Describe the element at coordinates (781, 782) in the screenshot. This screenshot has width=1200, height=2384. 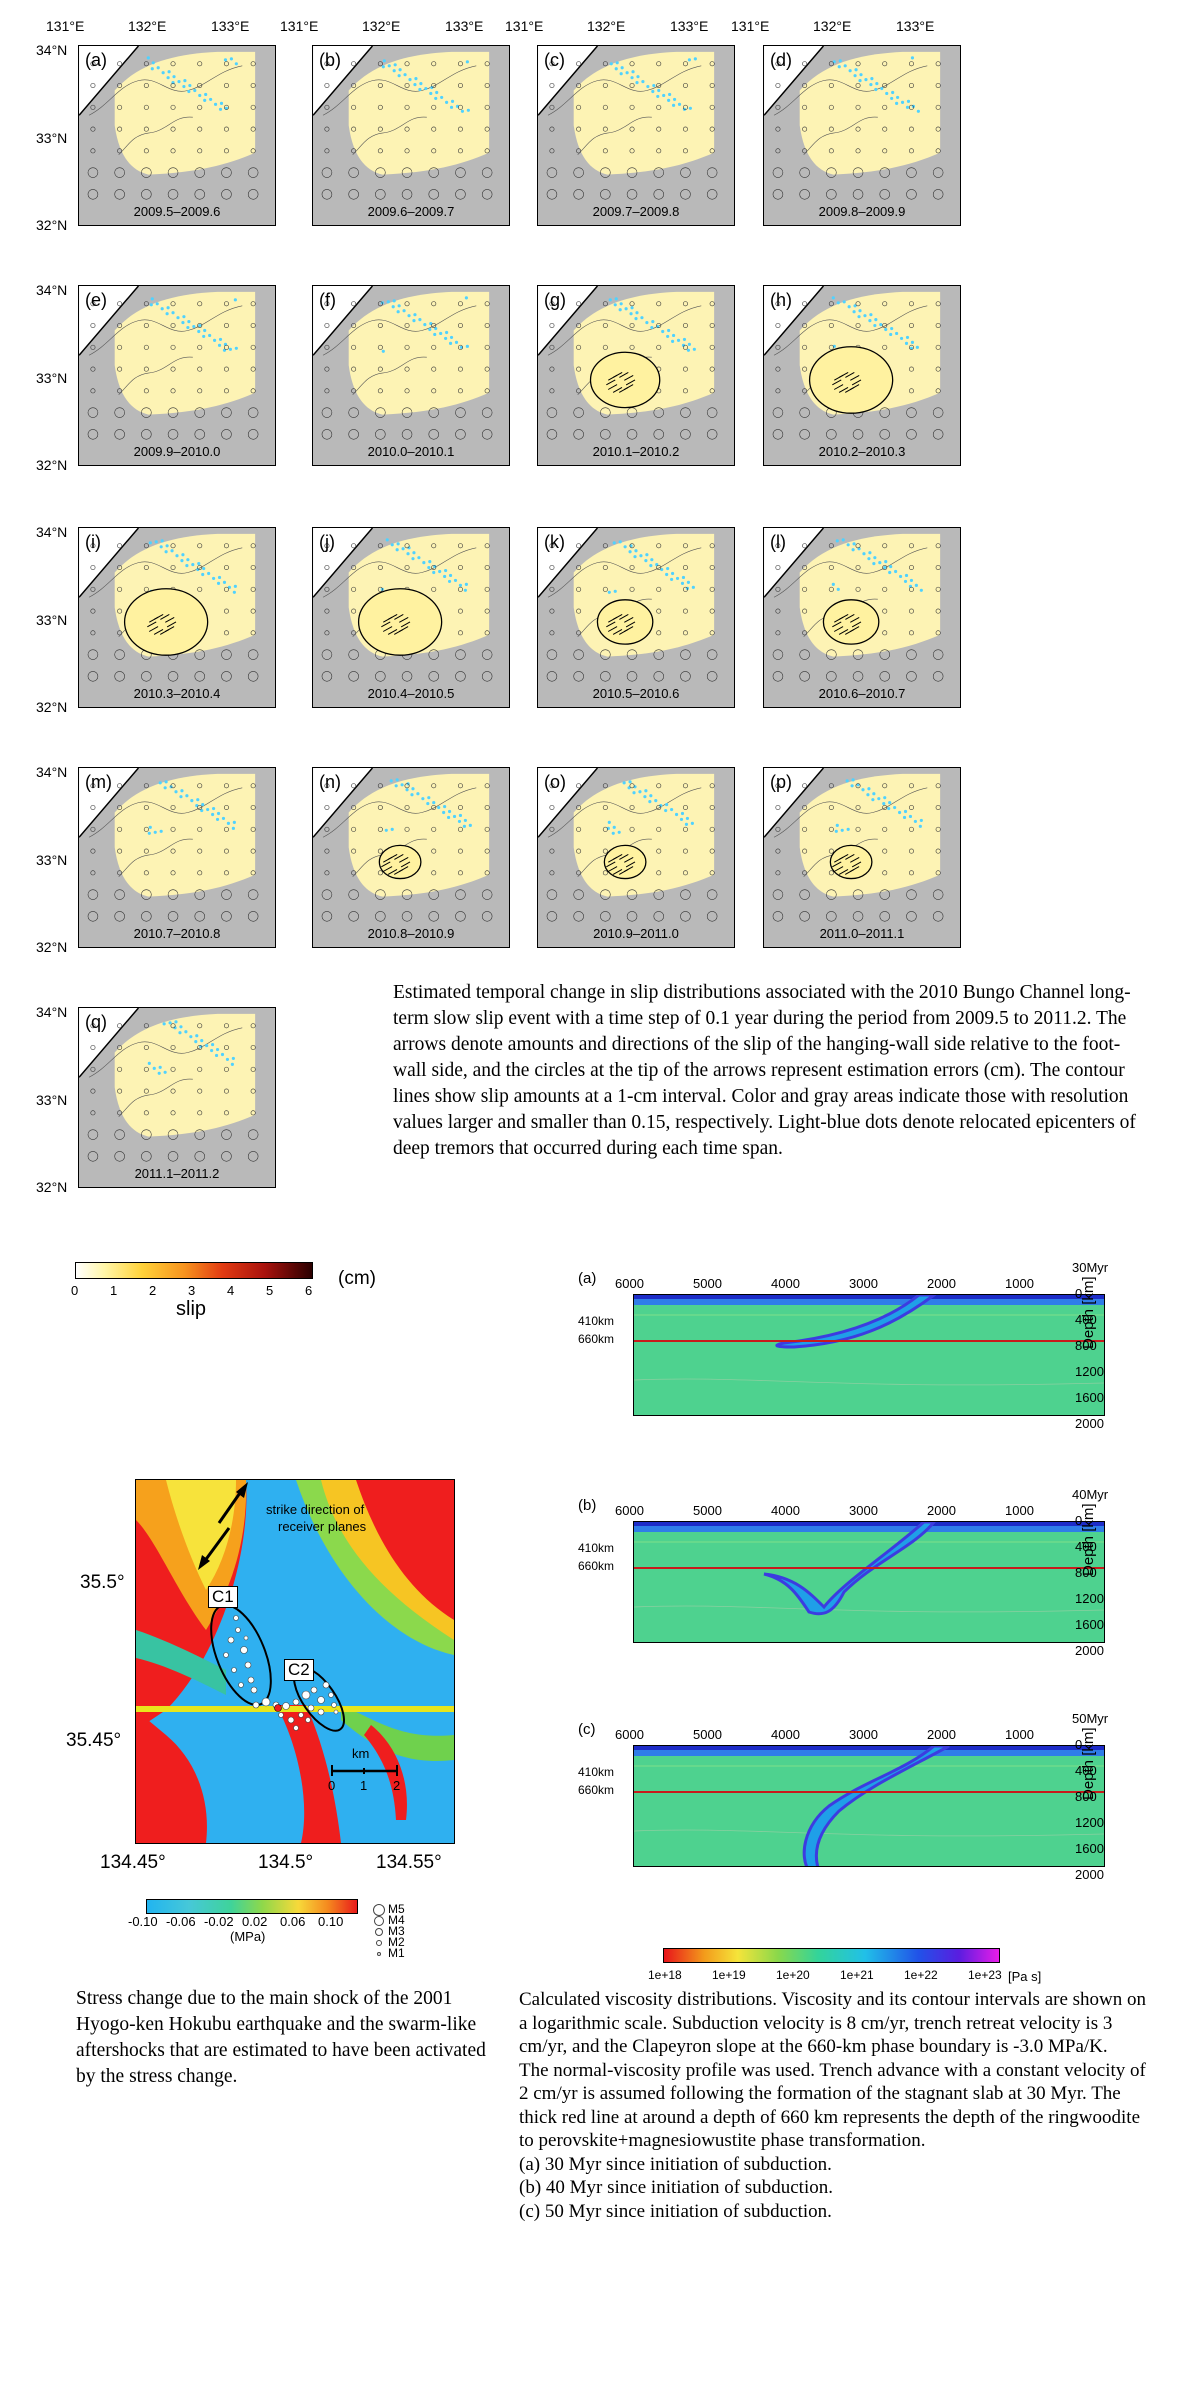
I see `panel-label: (p)` at that location.